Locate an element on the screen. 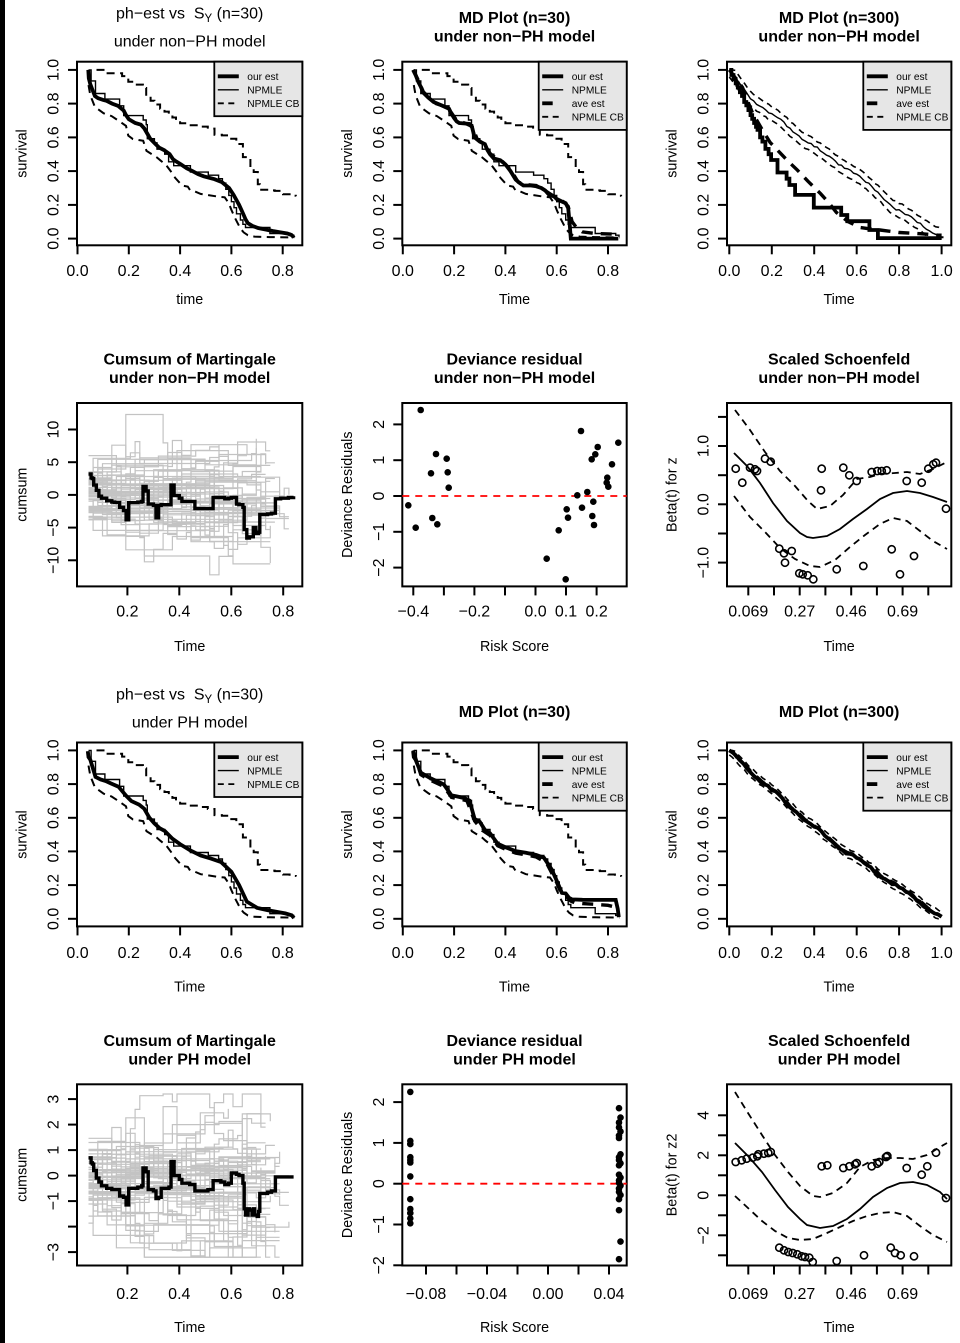  svg-text: MD Plot (n=300) is located at coordinates (839, 18).